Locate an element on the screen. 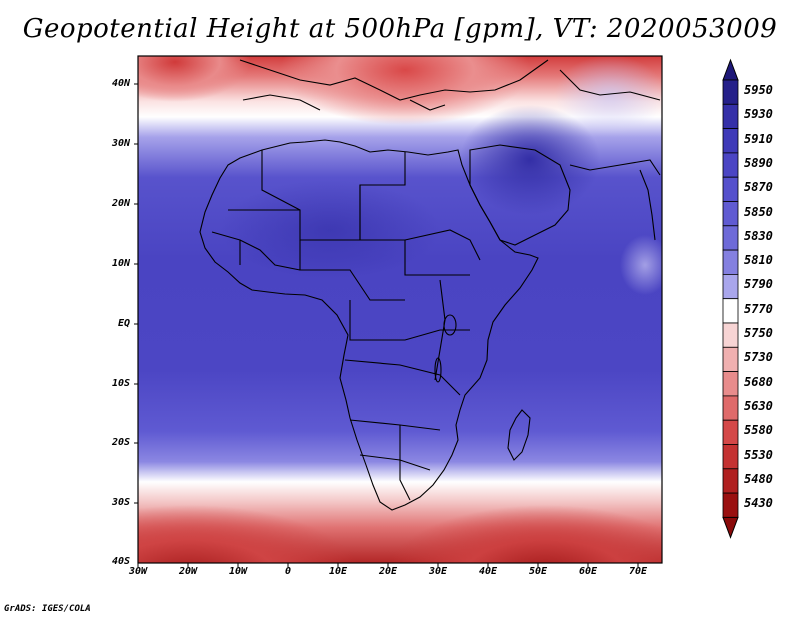 The width and height of the screenshot is (800, 618). lon-label-50e: 50E is located at coordinates (538, 571).